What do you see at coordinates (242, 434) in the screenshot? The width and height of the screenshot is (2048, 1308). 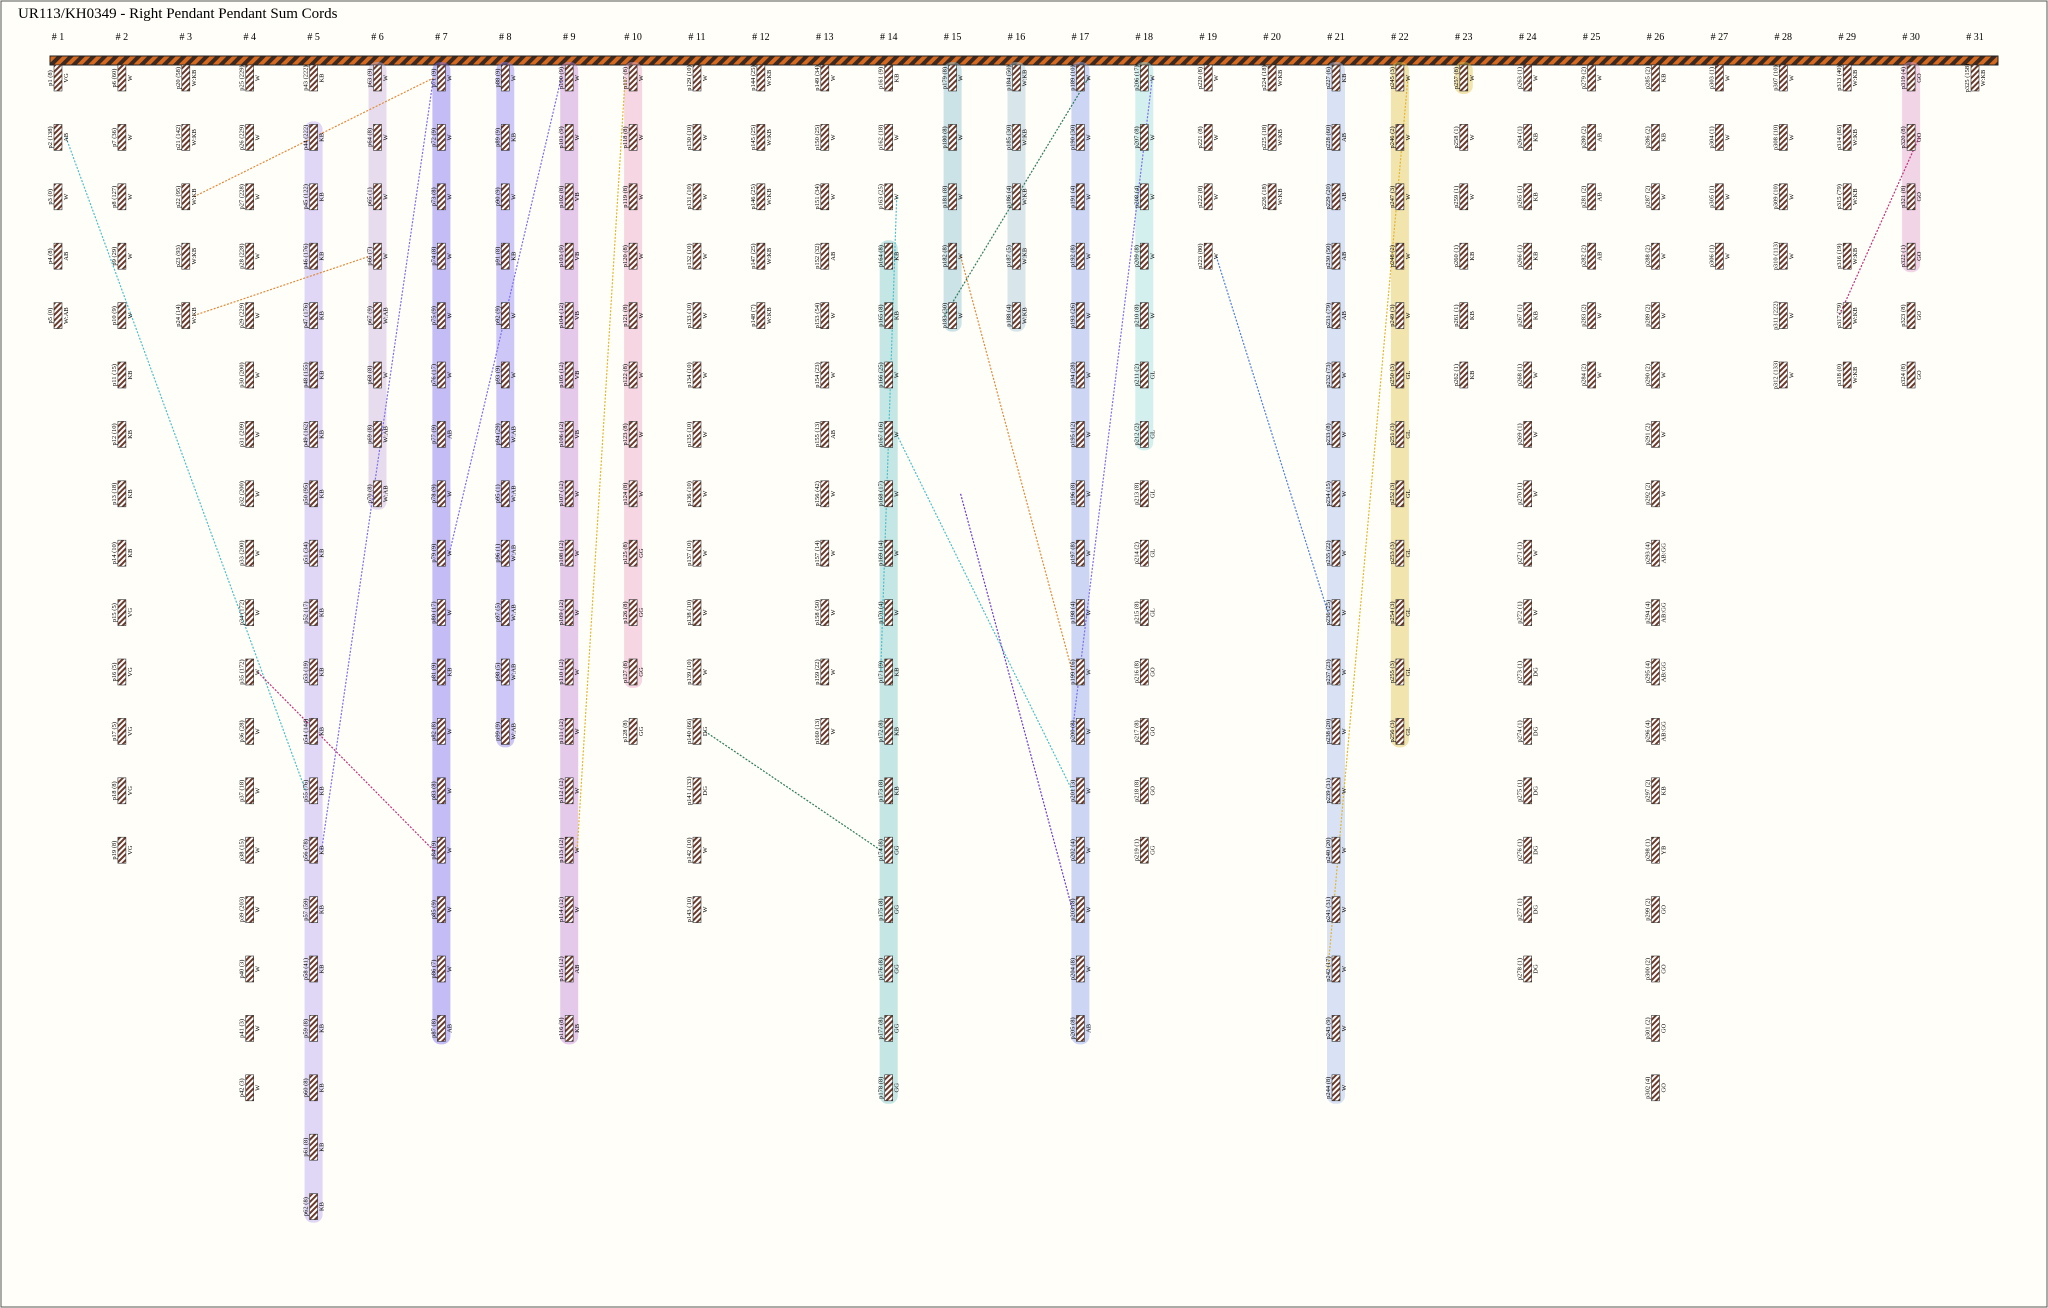 I see `cord-id: p31 (209)` at bounding box center [242, 434].